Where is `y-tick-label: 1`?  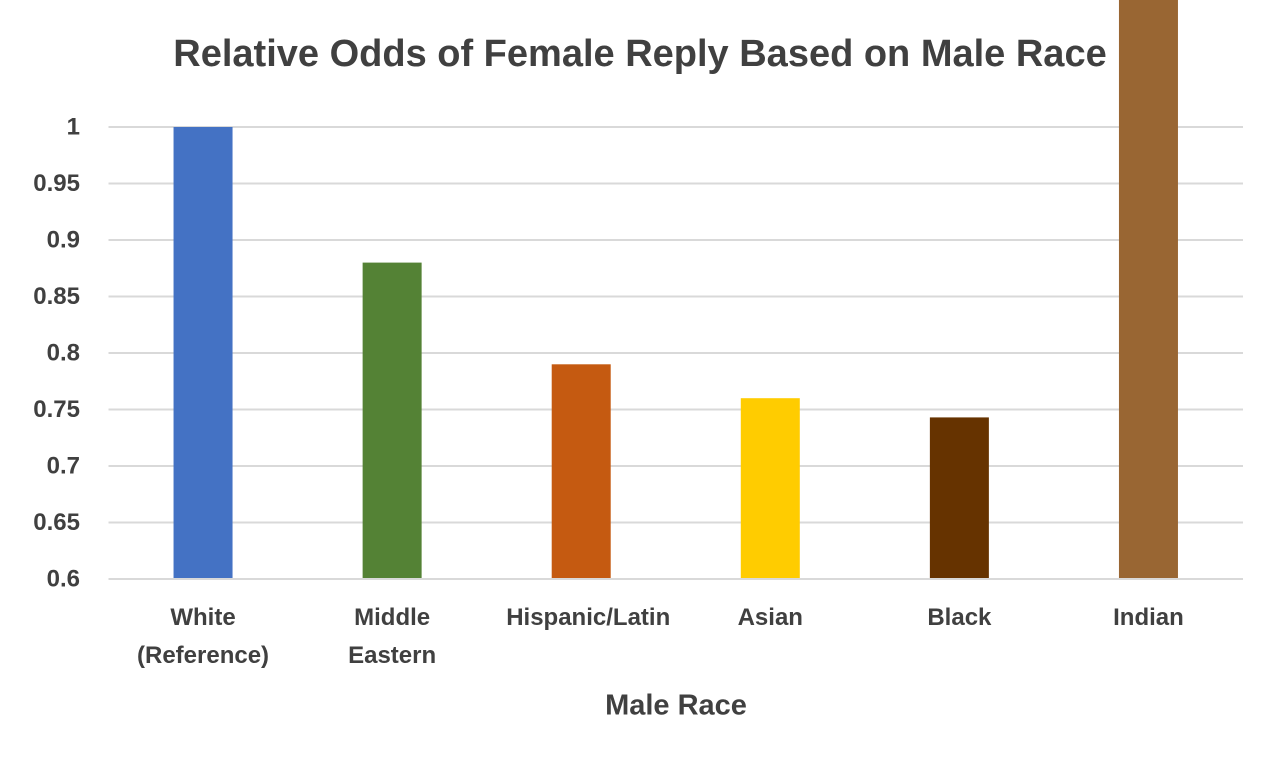 y-tick-label: 1 is located at coordinates (73, 126).